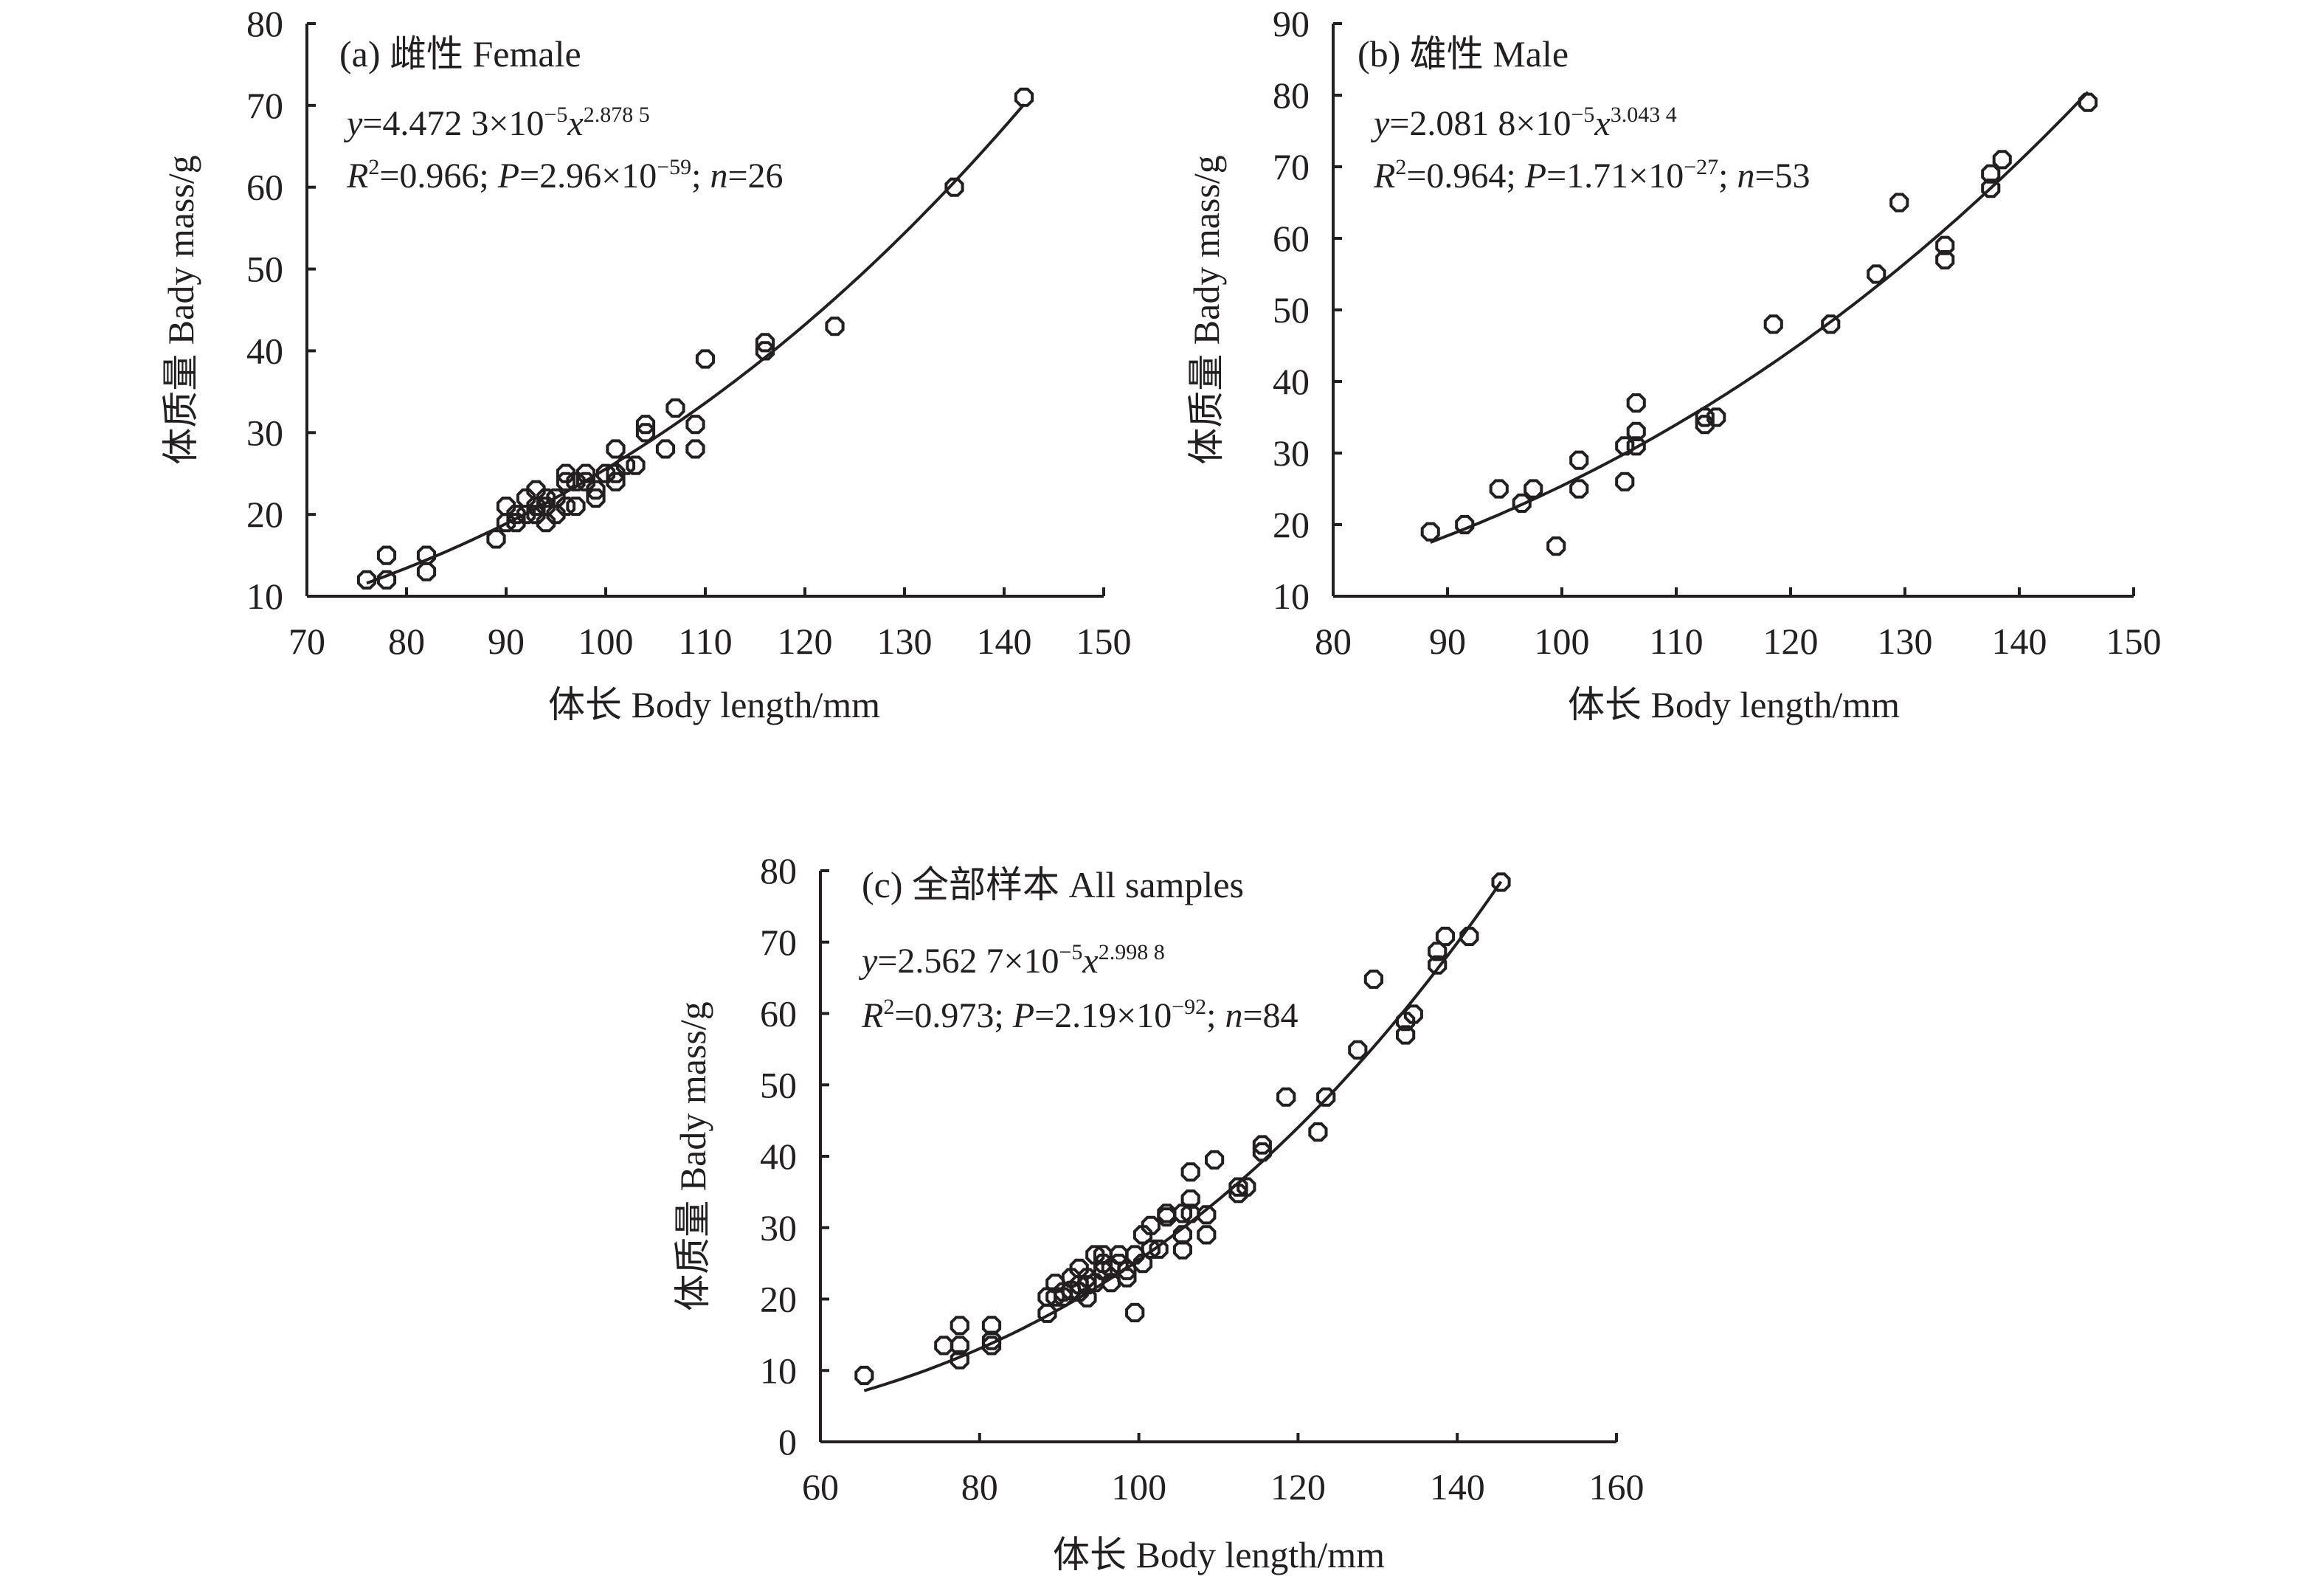  I want to click on scatter-points-male, so click(1759, 324).